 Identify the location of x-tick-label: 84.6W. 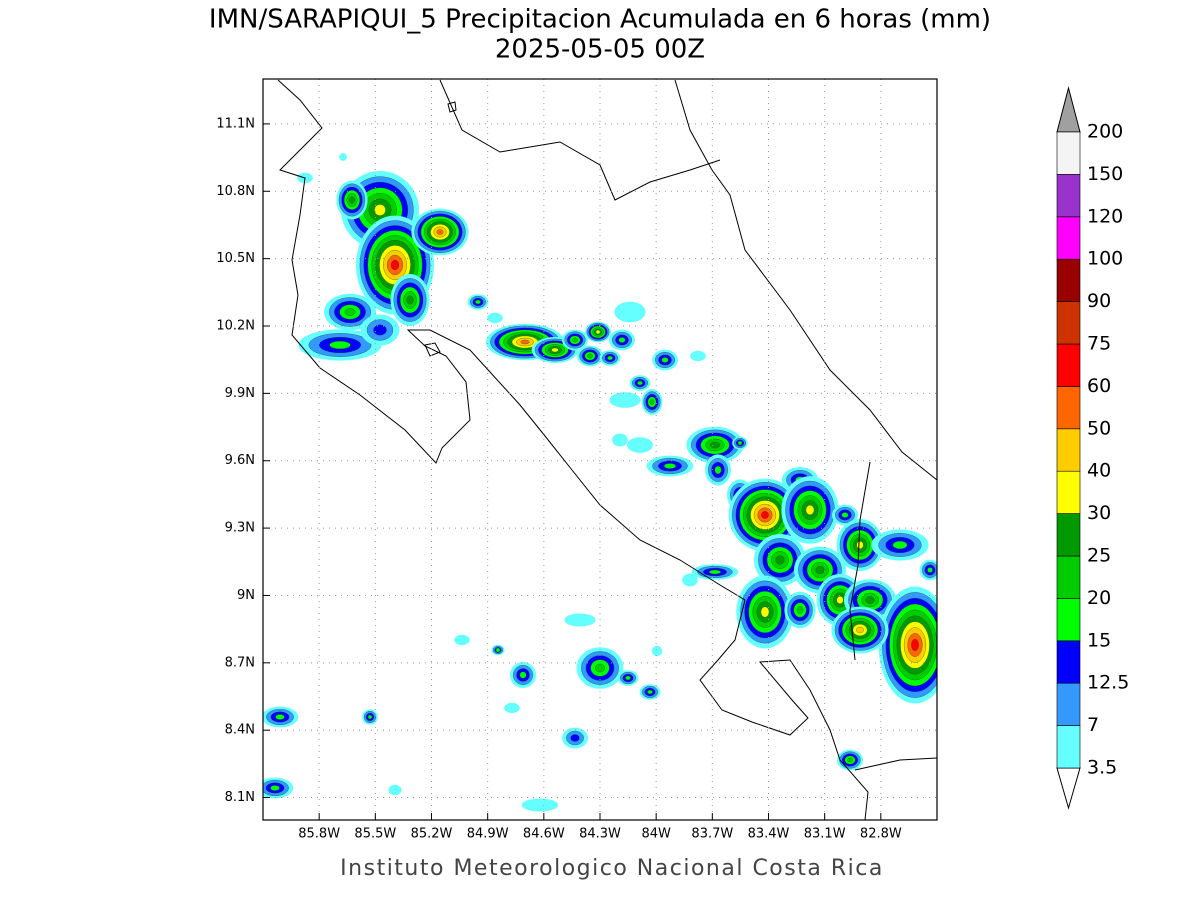
(544, 834).